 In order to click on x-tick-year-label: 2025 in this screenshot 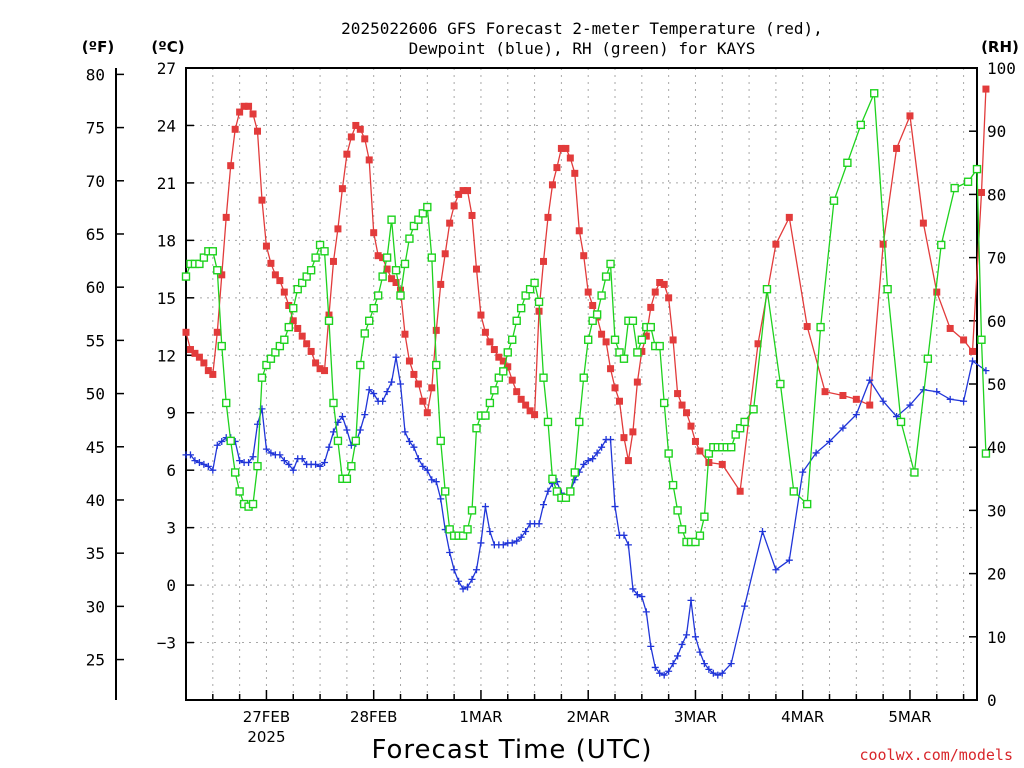, I will do `click(266, 737)`.